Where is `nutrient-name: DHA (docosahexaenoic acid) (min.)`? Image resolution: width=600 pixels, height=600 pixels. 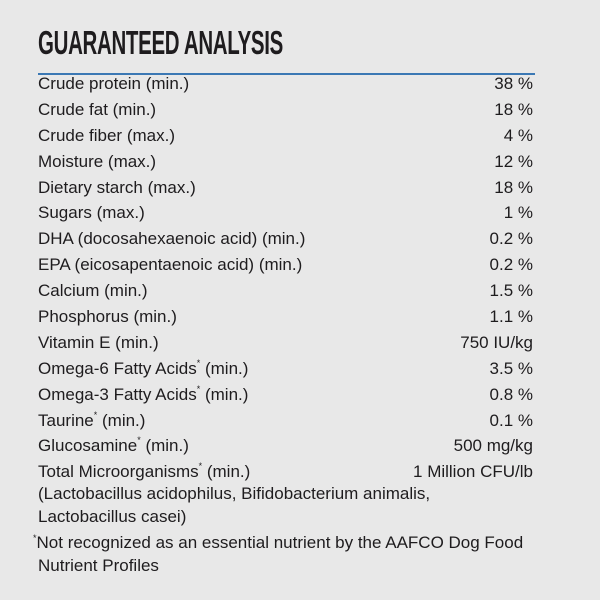
nutrient-name: DHA (docosahexaenoic acid) (min.) is located at coordinates (172, 239).